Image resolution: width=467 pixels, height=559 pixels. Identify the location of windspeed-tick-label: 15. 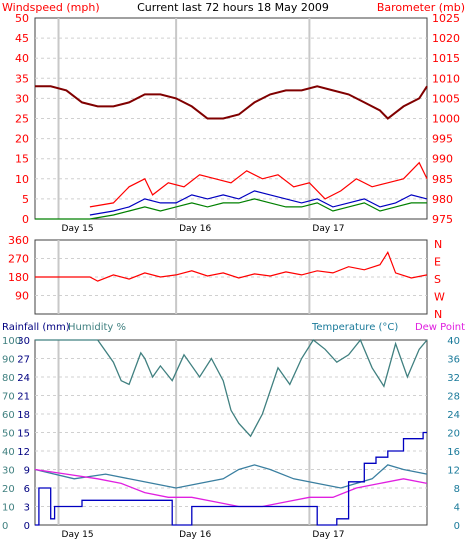
(22, 159).